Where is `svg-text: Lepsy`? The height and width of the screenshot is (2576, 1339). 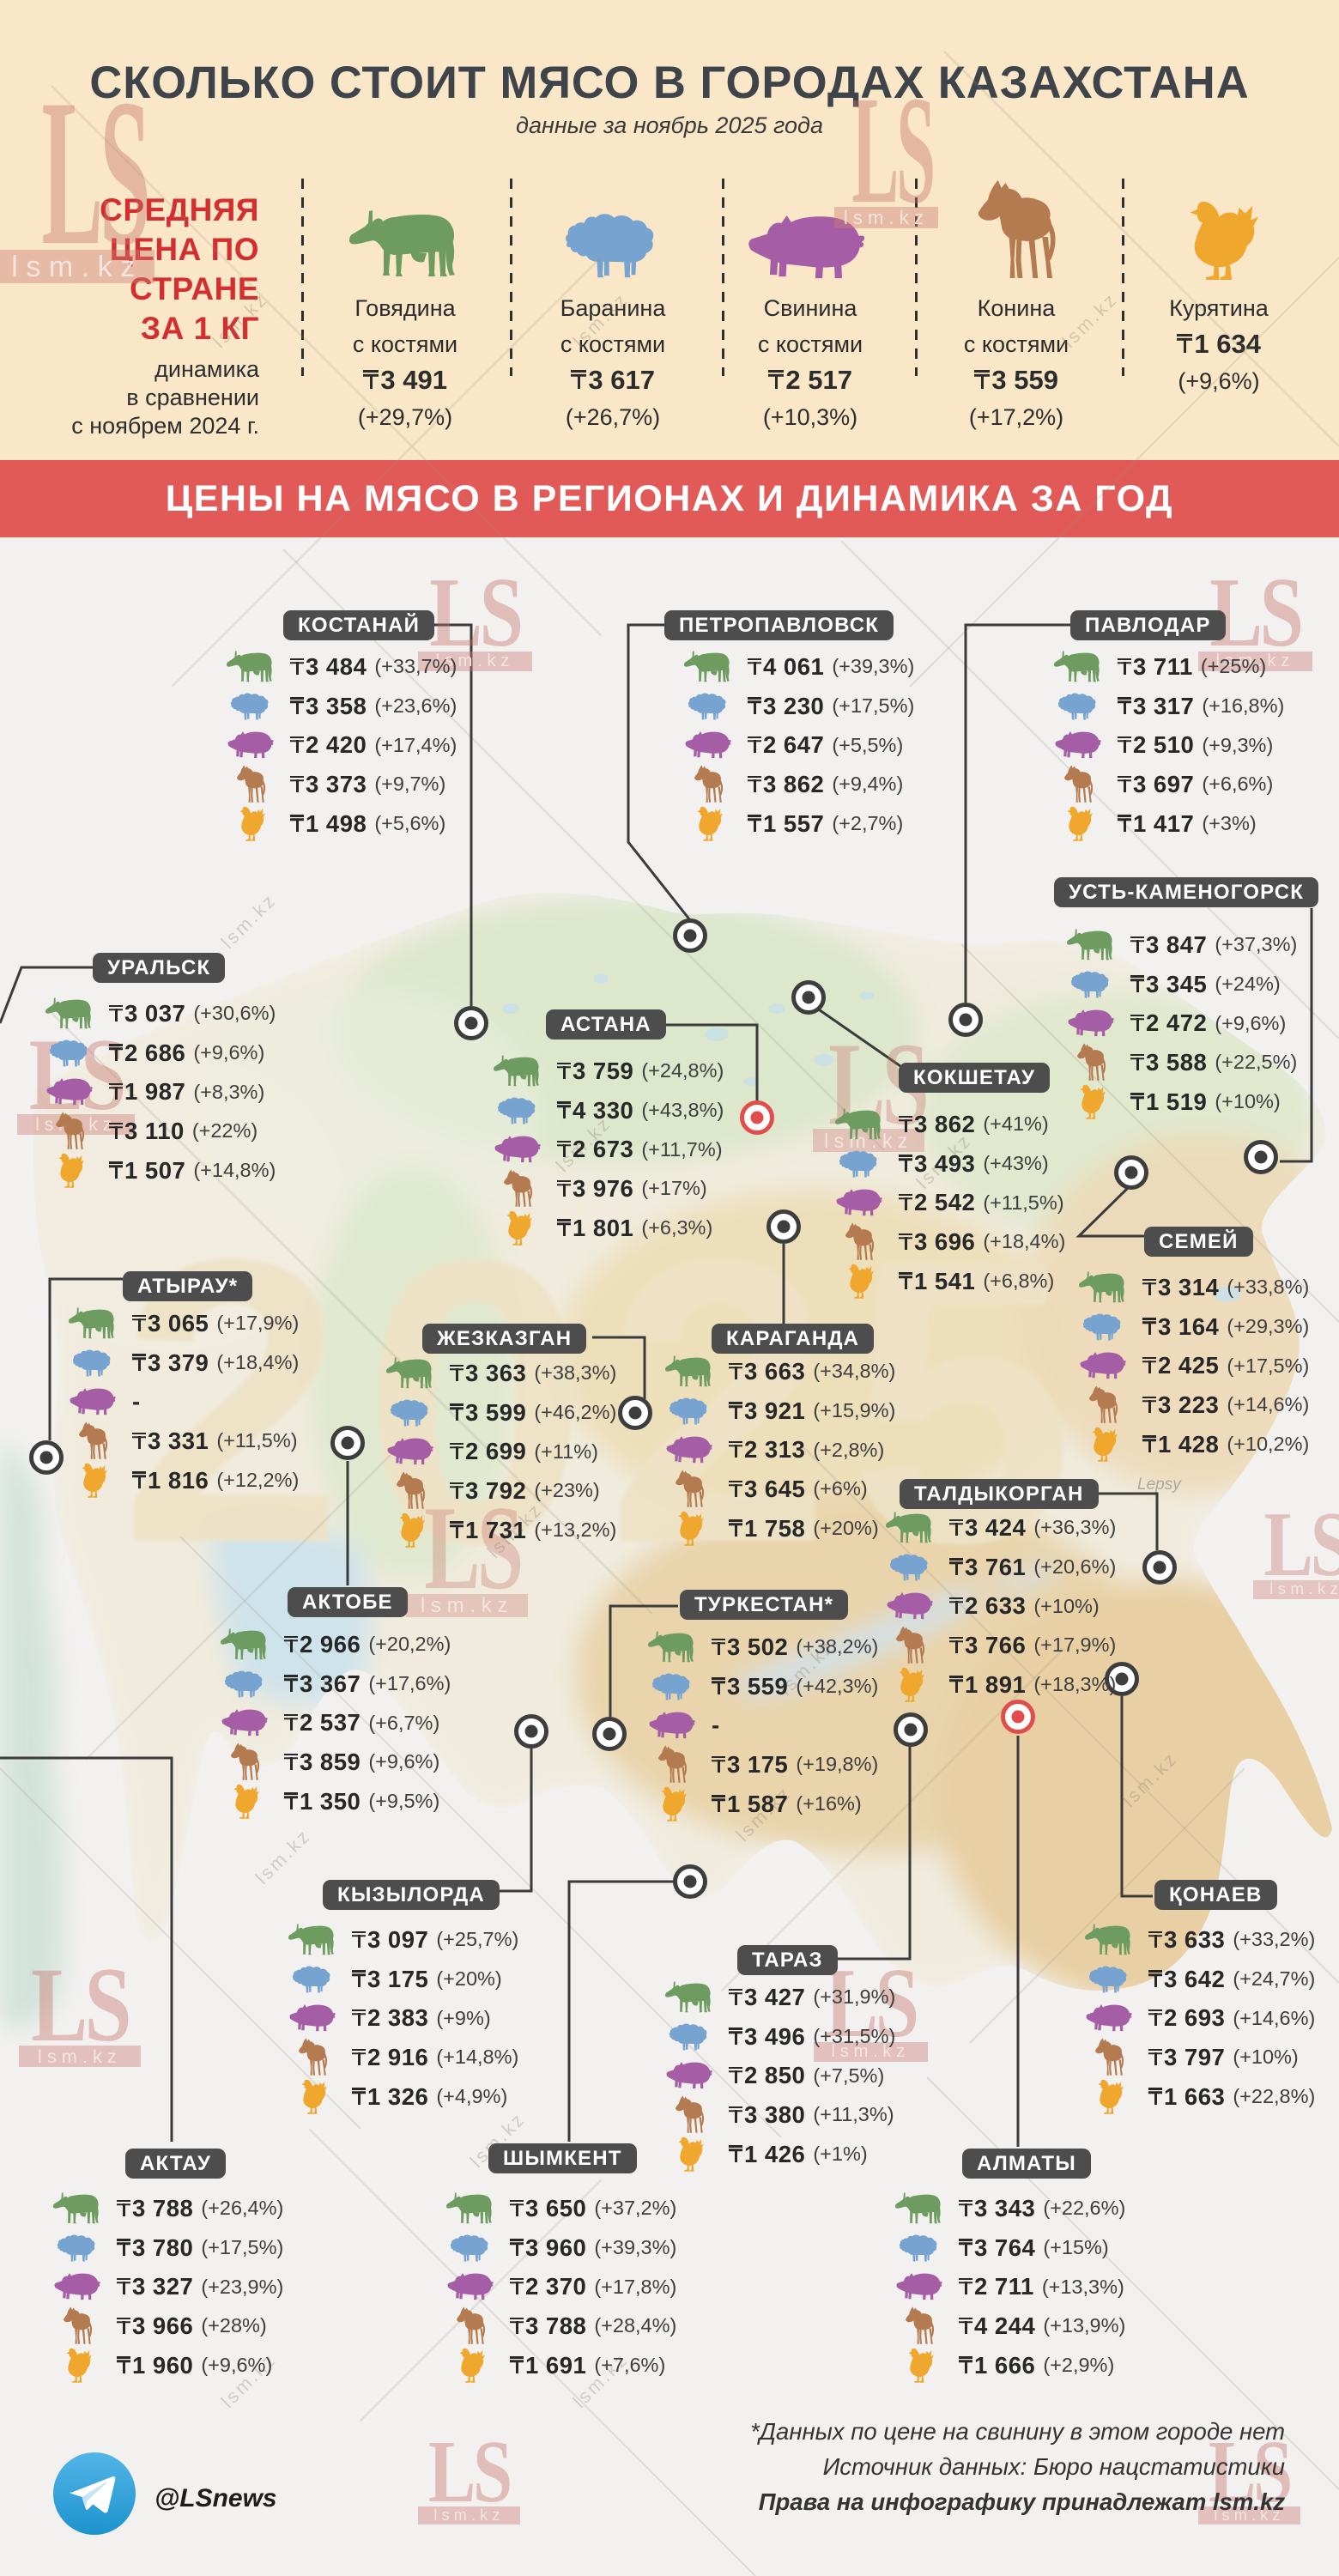 svg-text: Lepsy is located at coordinates (1159, 1485).